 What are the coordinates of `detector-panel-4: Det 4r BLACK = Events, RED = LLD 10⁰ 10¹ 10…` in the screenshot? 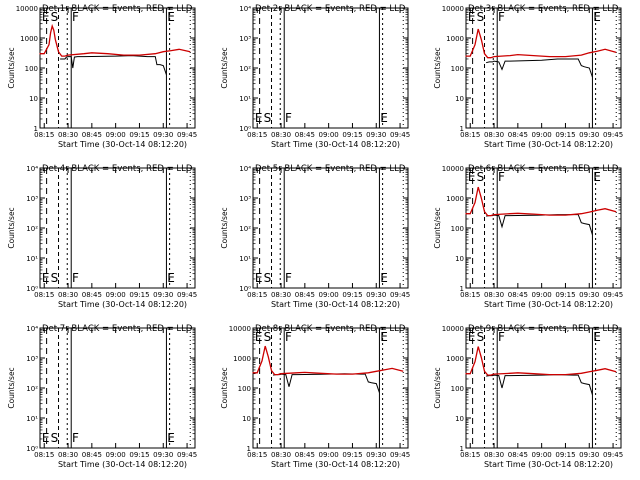 It's located at (102, 236).